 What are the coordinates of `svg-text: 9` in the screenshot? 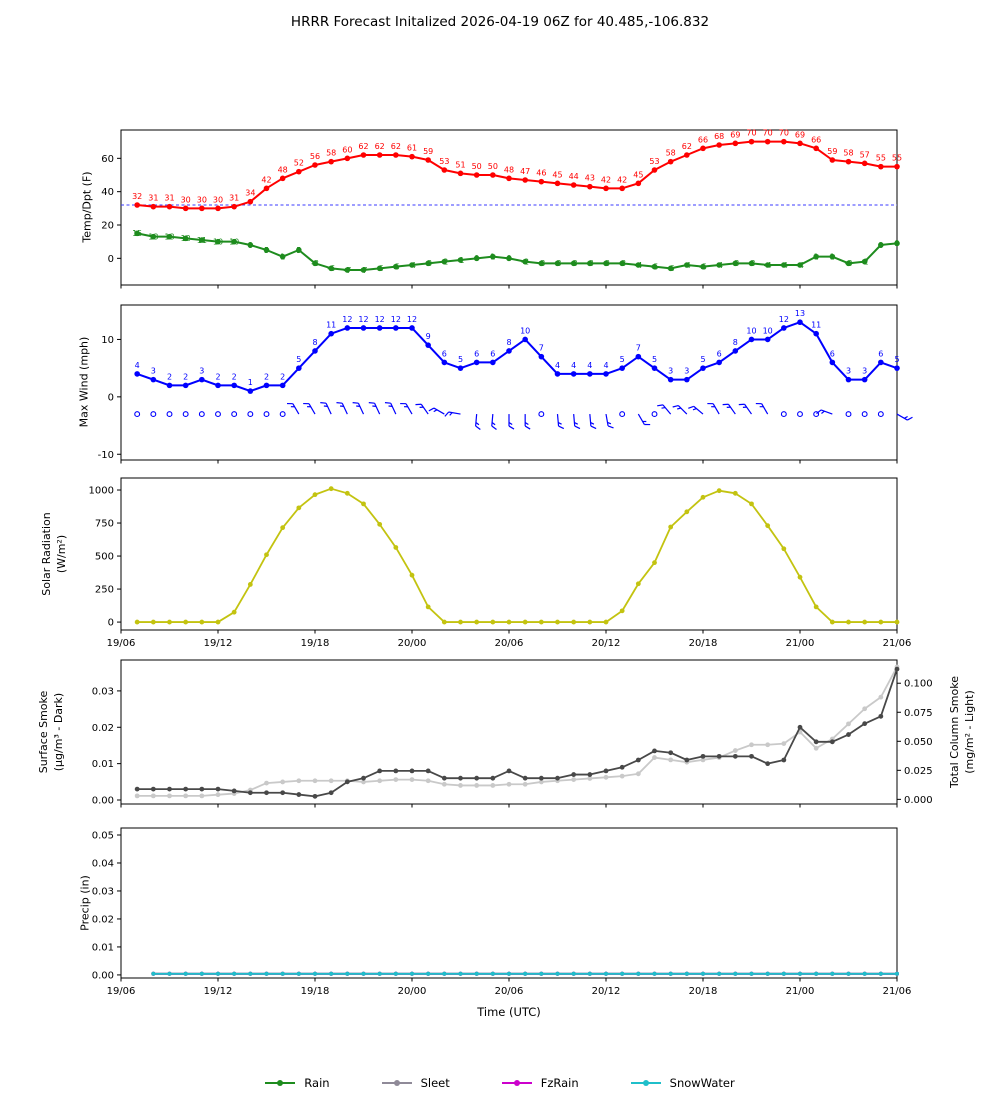 It's located at (428, 336).